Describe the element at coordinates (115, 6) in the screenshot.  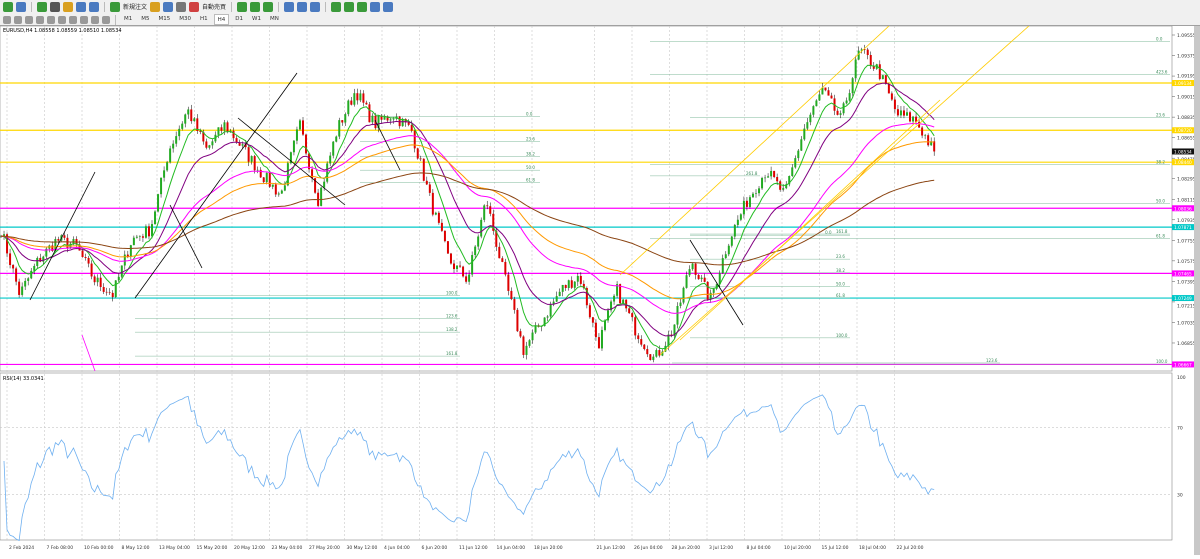
I see `new-order-icon` at that location.